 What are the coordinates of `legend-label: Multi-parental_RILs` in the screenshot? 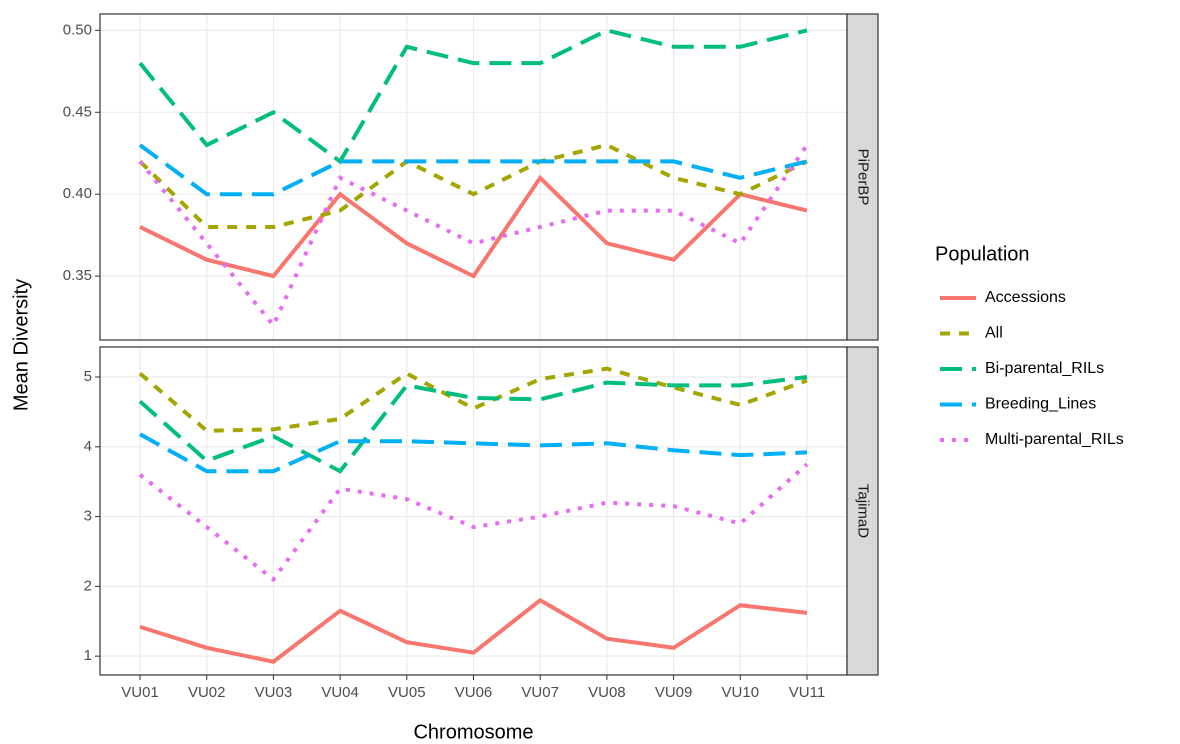 It's located at (1054, 439).